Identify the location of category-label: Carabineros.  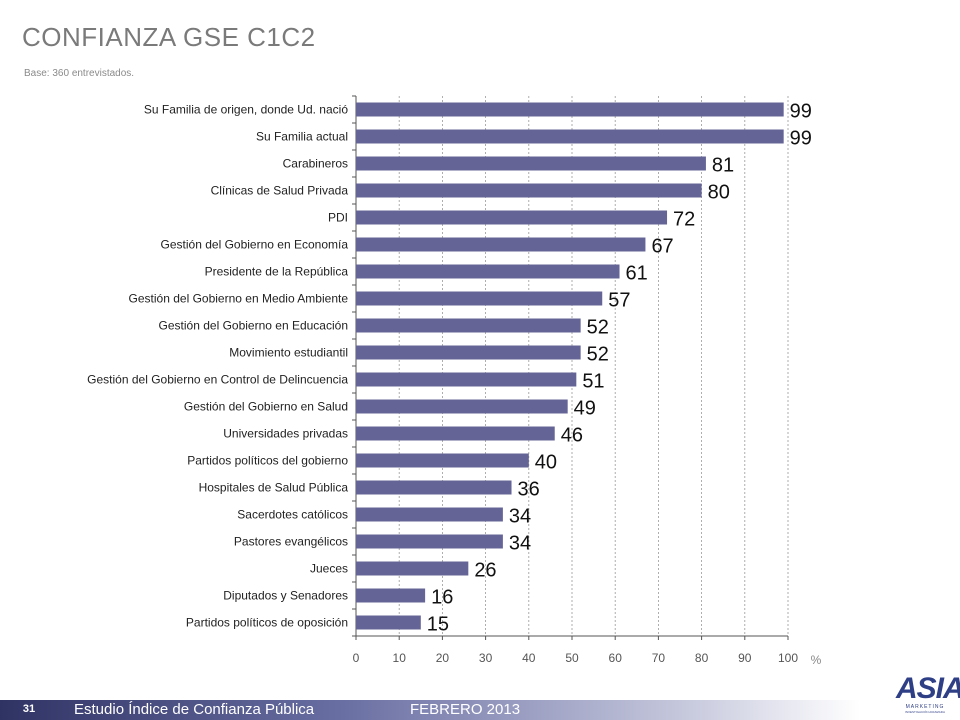
(315, 164).